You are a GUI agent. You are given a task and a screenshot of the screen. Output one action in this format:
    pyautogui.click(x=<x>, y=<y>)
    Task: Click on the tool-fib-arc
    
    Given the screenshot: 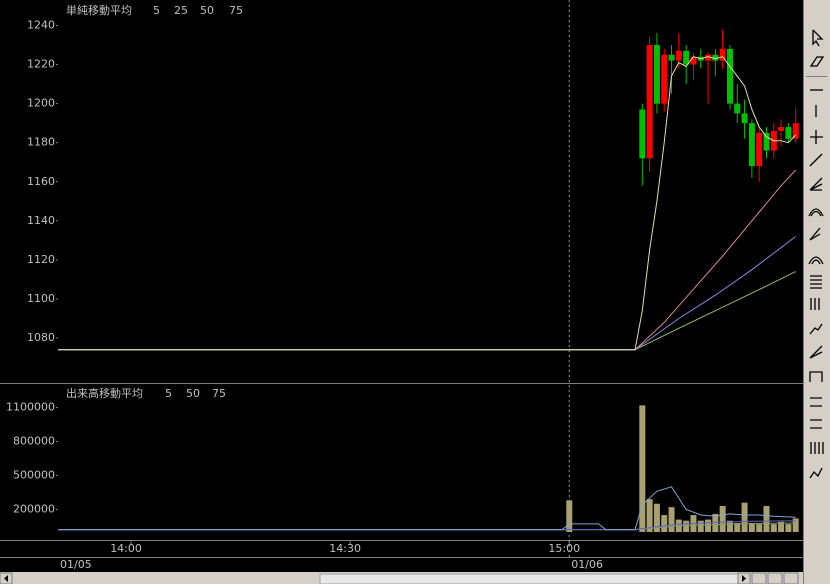 What is the action you would take?
    pyautogui.click(x=816, y=260)
    